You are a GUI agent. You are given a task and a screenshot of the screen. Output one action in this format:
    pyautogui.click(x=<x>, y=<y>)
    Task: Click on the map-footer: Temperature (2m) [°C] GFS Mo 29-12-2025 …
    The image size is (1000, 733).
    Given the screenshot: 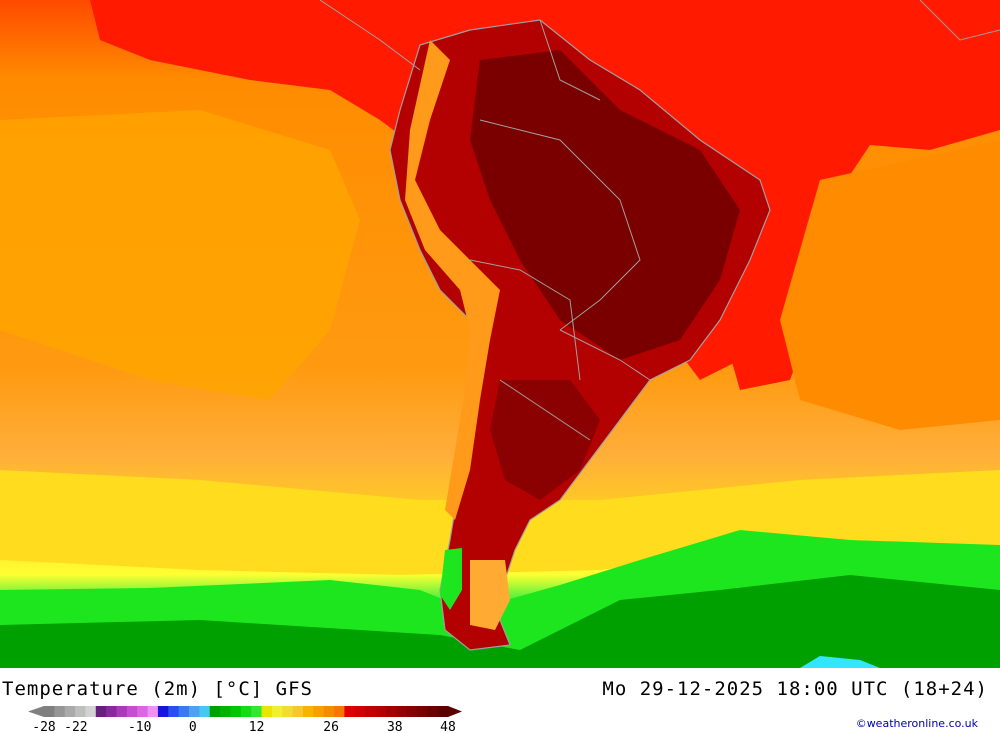 What is the action you would take?
    pyautogui.click(x=500, y=700)
    